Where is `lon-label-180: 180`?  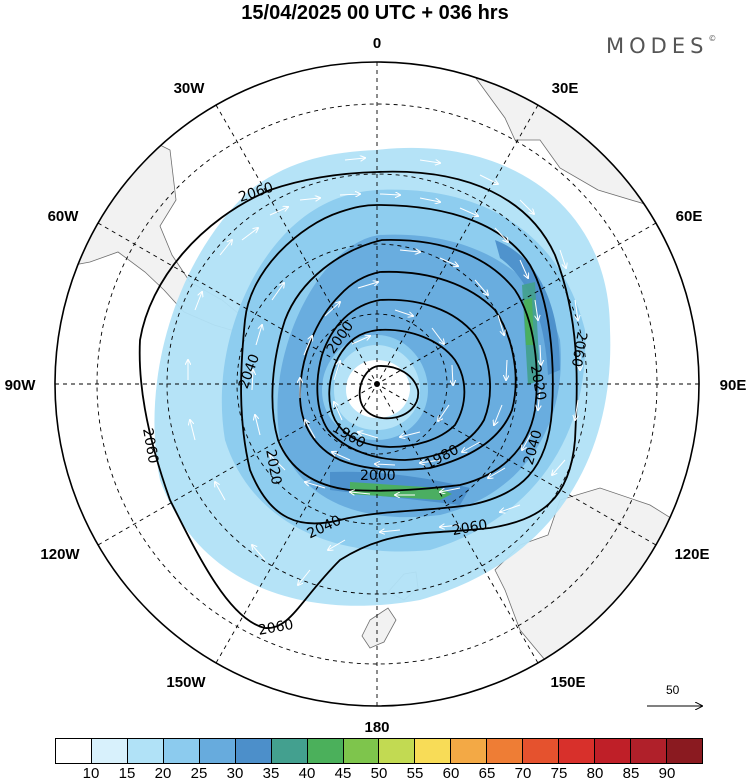
lon-label-180: 180 is located at coordinates (376, 727).